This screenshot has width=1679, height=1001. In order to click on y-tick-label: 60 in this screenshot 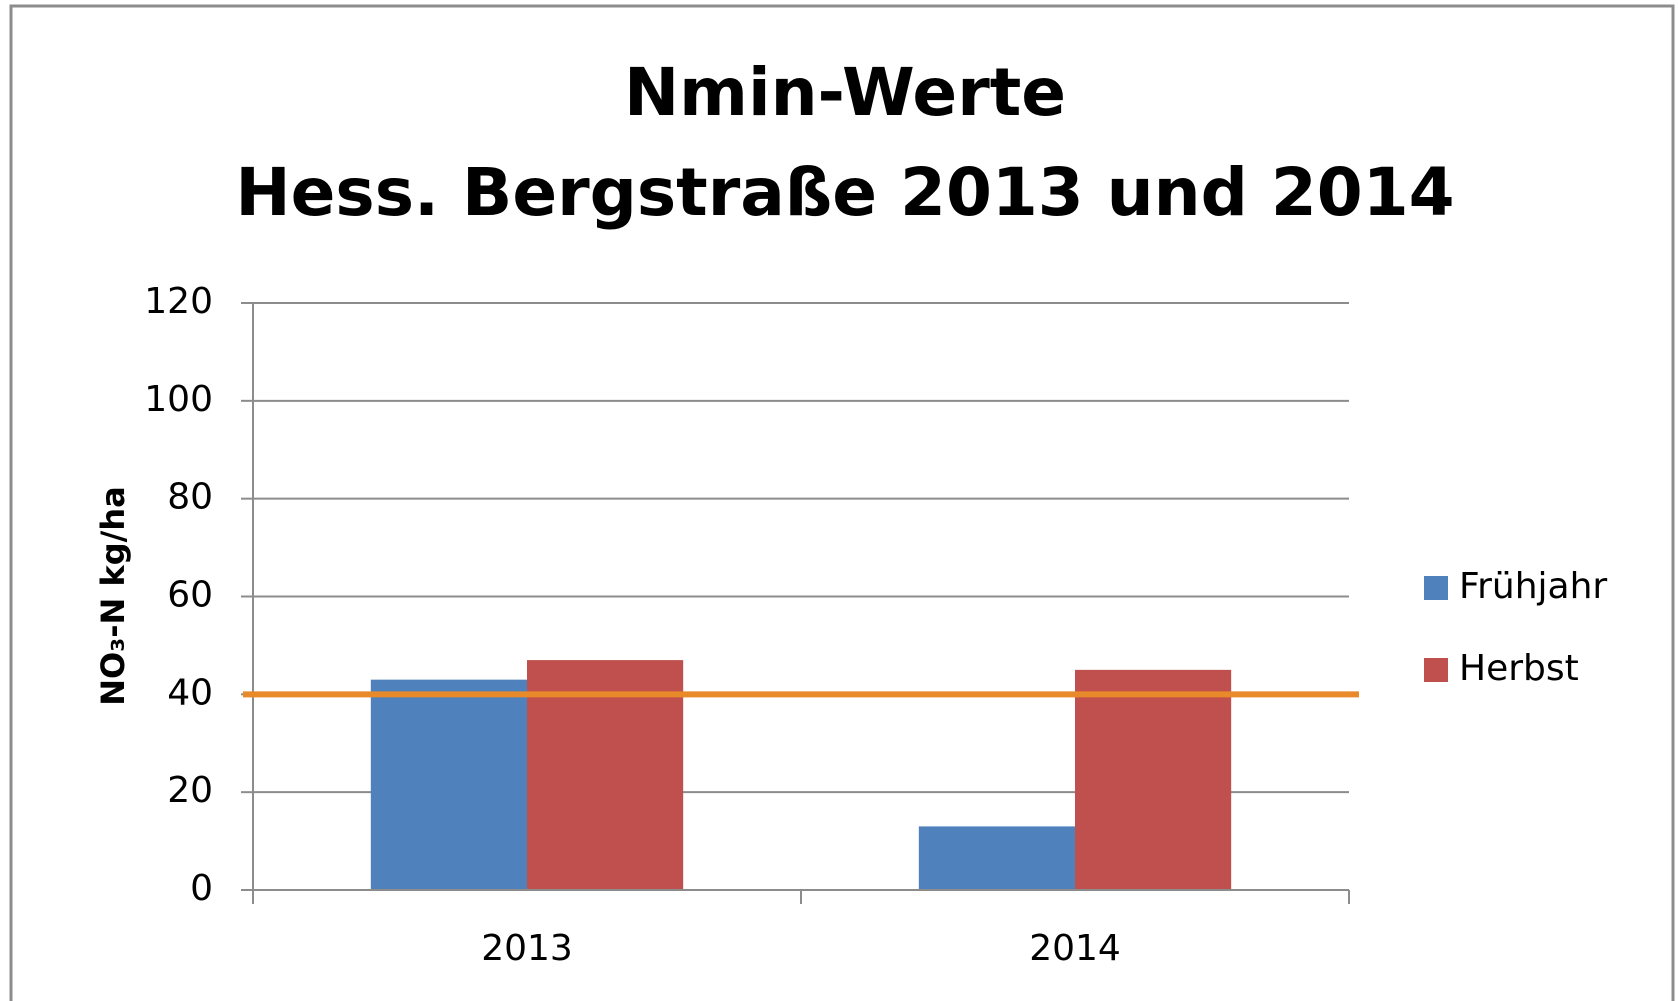, I will do `click(190, 595)`.